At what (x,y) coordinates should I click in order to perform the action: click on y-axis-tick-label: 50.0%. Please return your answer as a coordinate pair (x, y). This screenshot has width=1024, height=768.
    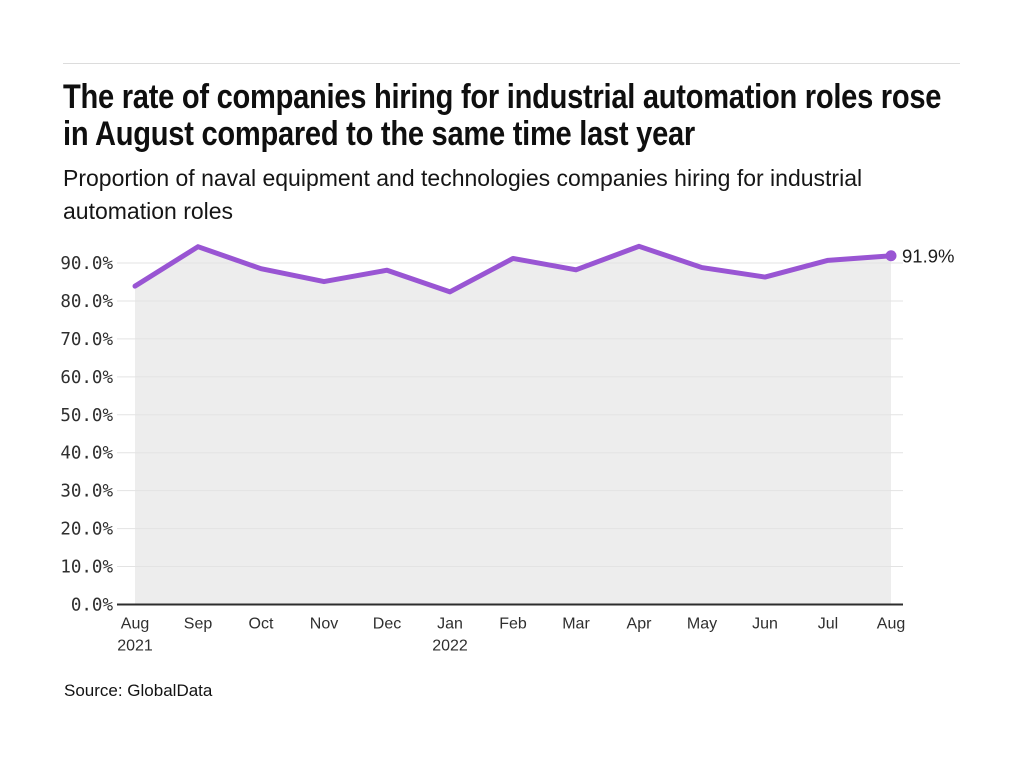
    Looking at the image, I should click on (86, 416).